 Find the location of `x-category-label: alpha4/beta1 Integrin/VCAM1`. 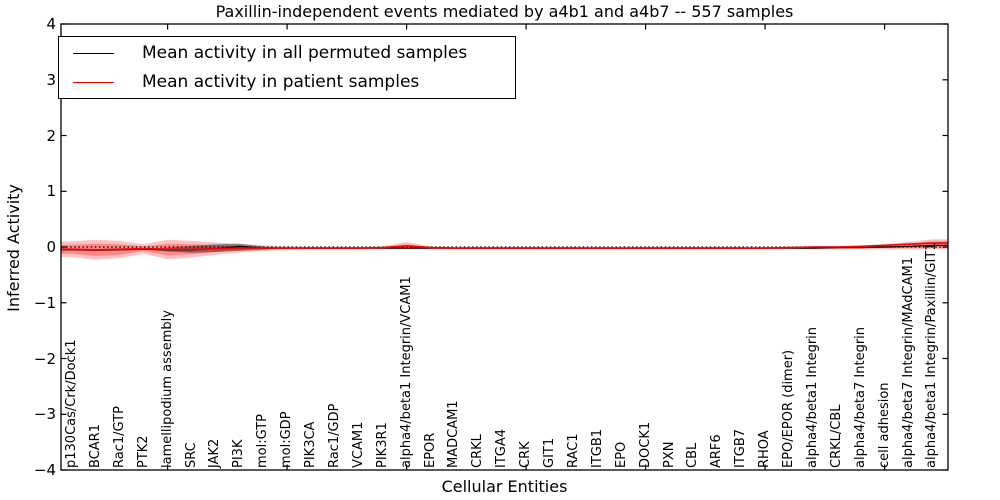

x-category-label: alpha4/beta1 Integrin/VCAM1 is located at coordinates (406, 372).